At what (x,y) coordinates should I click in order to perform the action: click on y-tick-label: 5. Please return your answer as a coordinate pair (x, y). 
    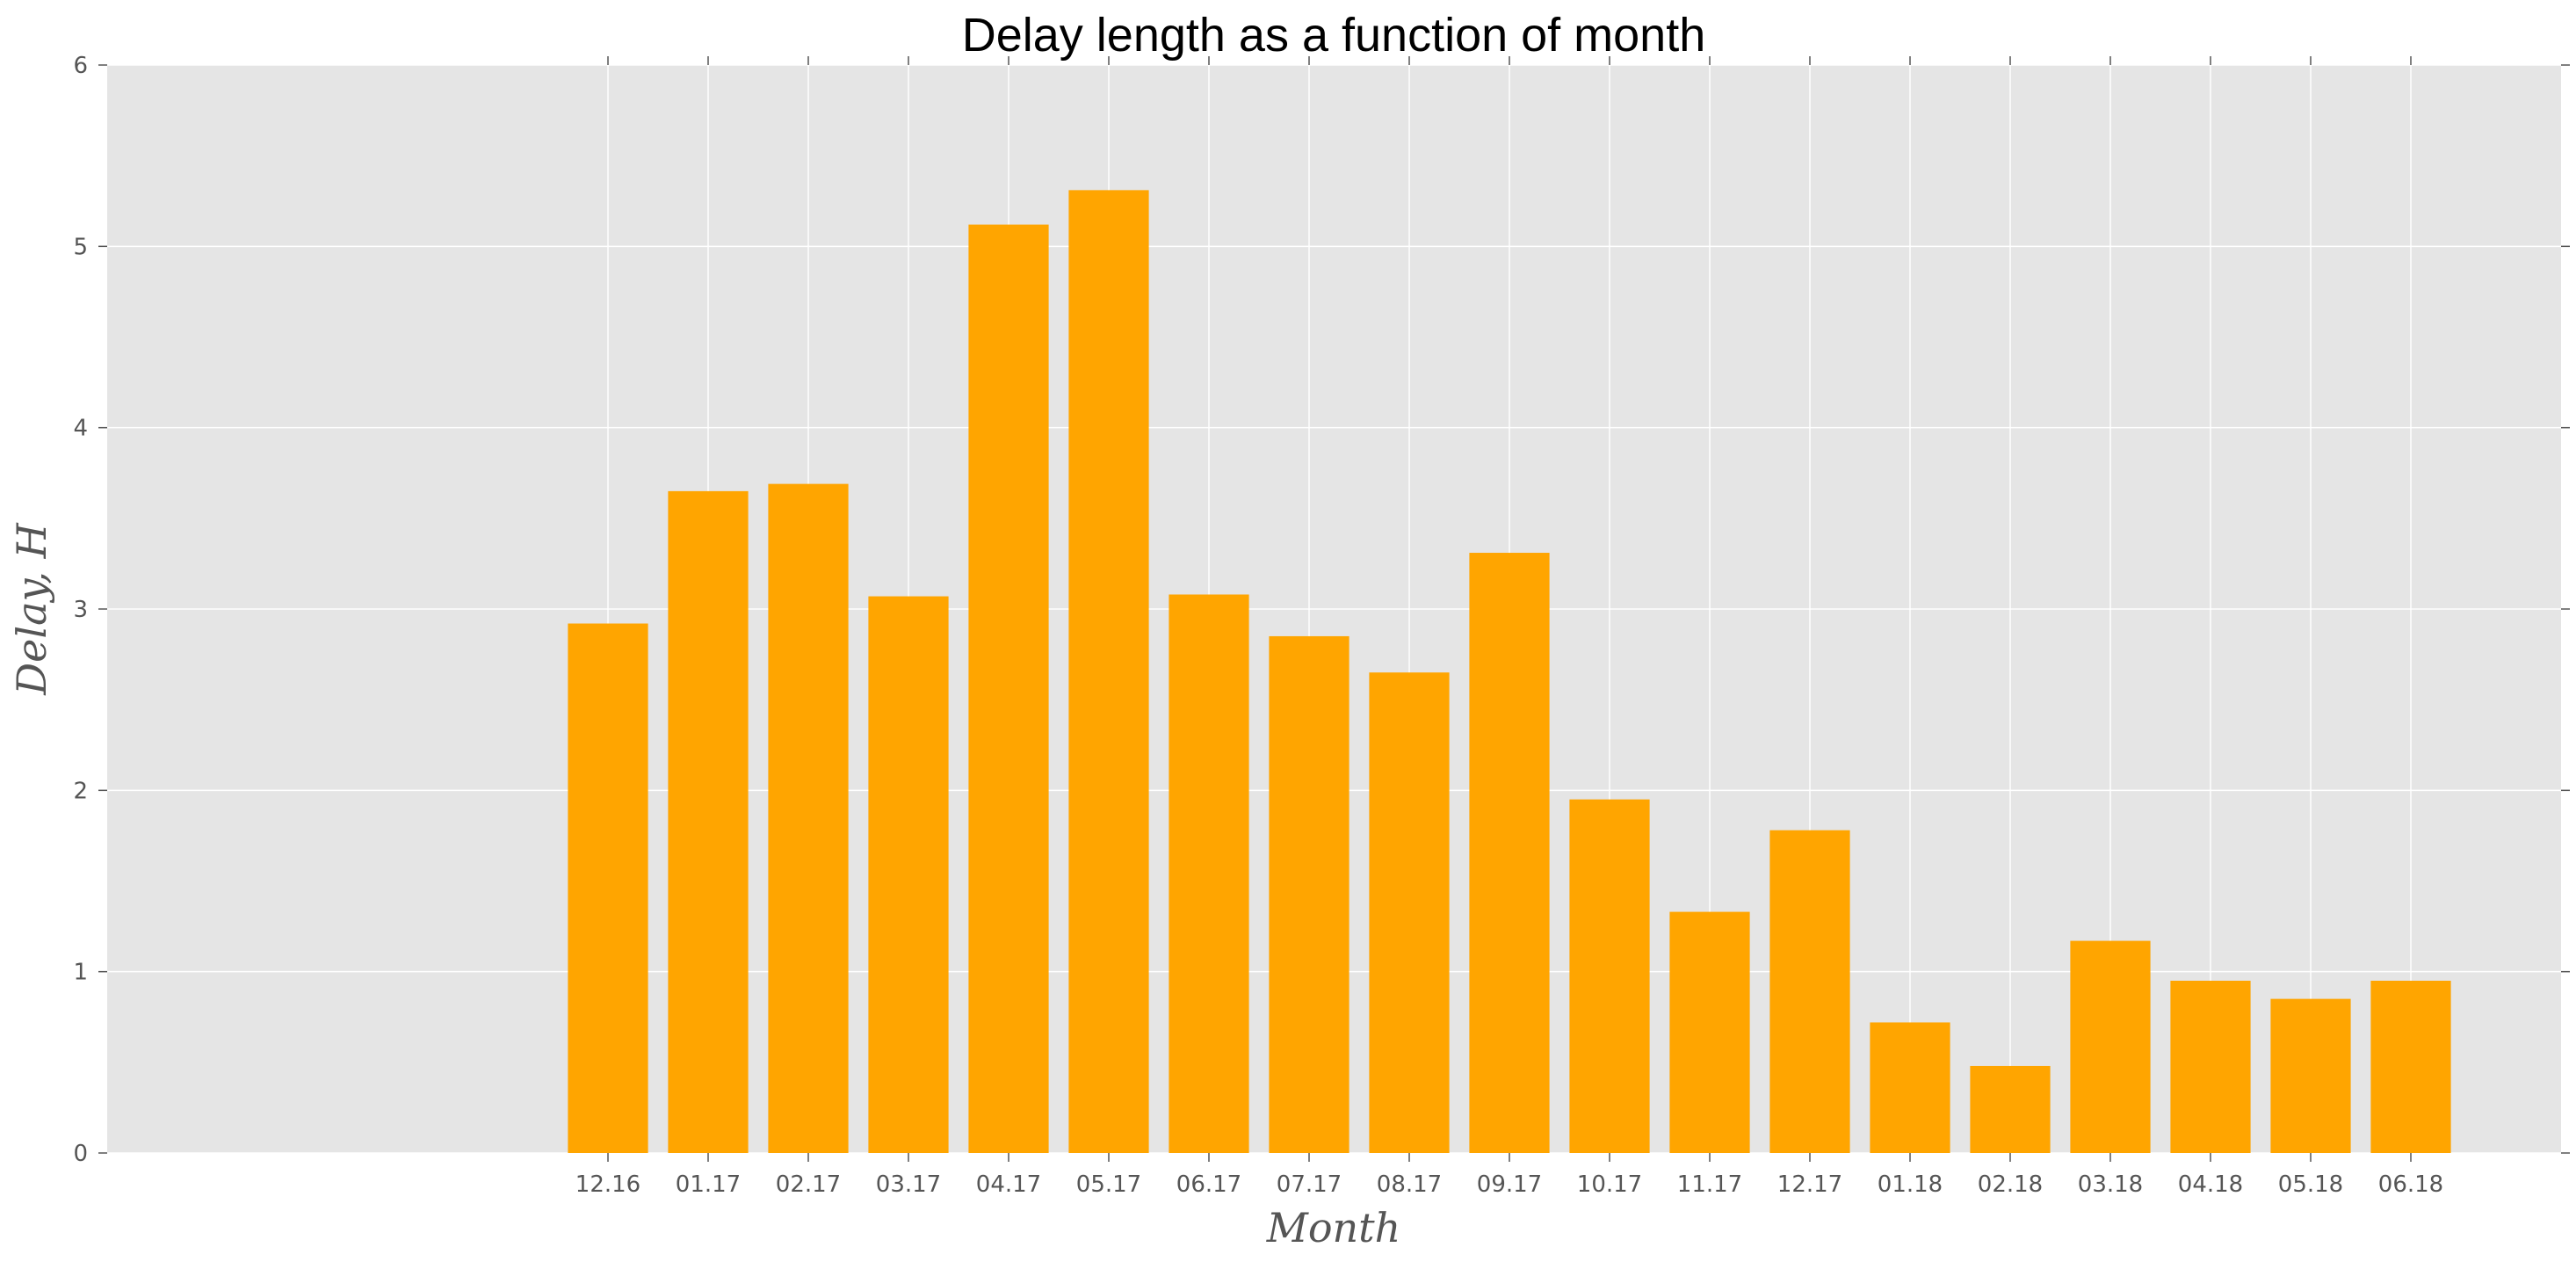
    Looking at the image, I should click on (80, 247).